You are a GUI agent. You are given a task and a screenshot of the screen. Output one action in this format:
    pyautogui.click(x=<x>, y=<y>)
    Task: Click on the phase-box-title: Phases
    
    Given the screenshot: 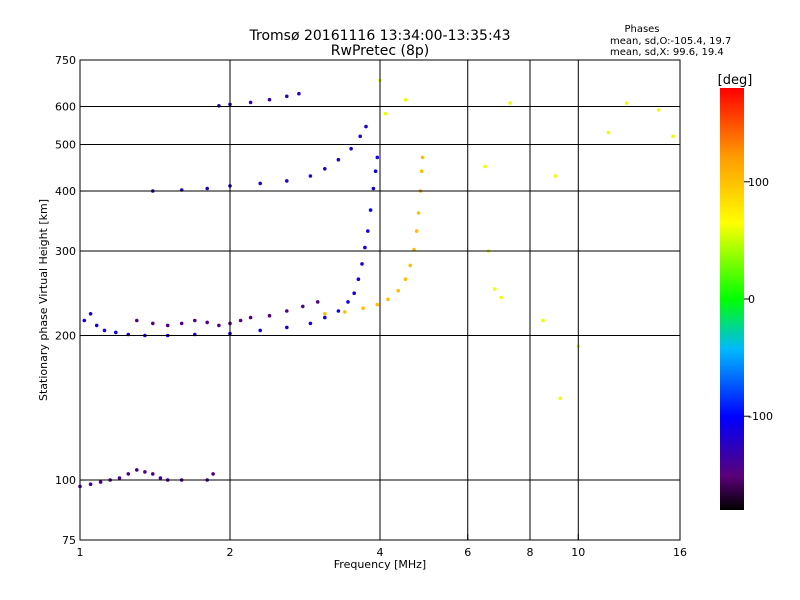 What is the action you would take?
    pyautogui.click(x=641, y=29)
    